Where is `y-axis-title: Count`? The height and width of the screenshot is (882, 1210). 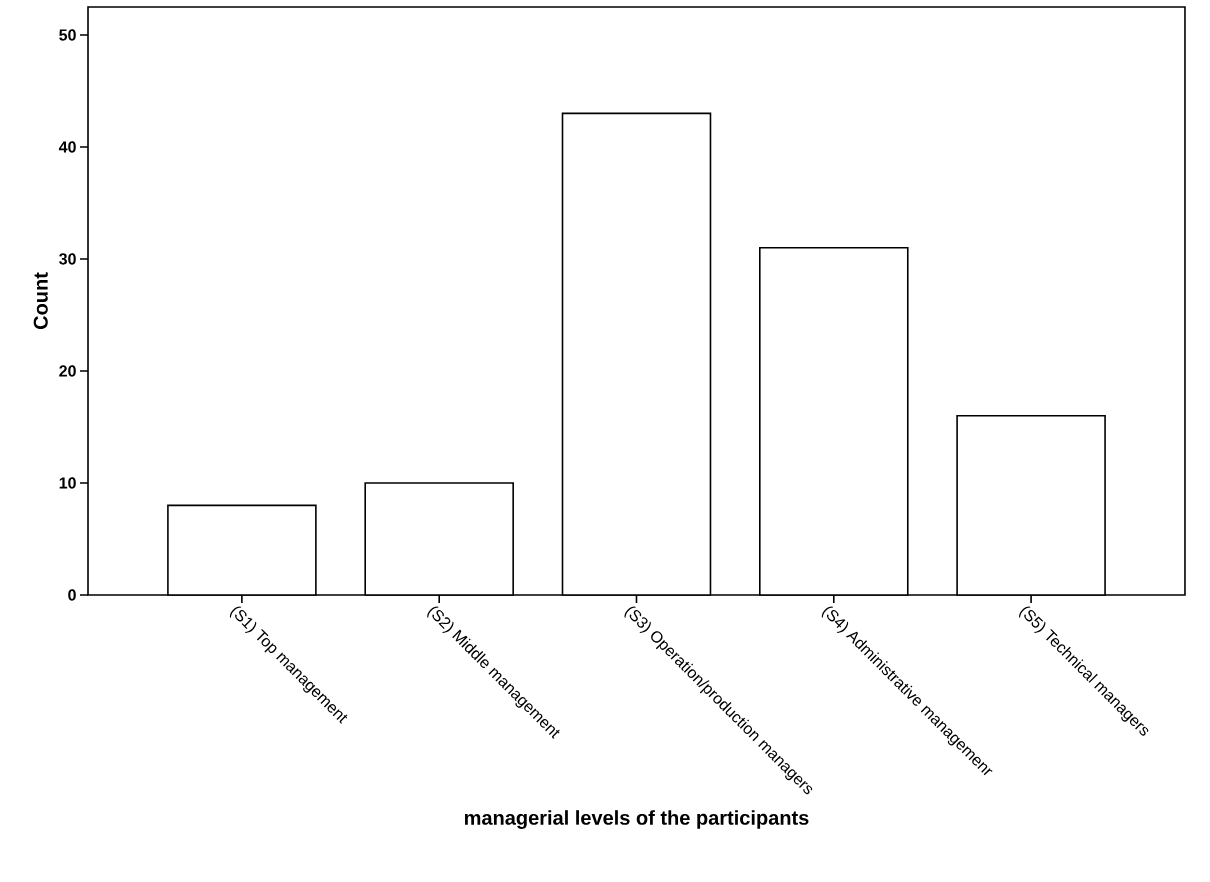
y-axis-title: Count is located at coordinates (40, 301).